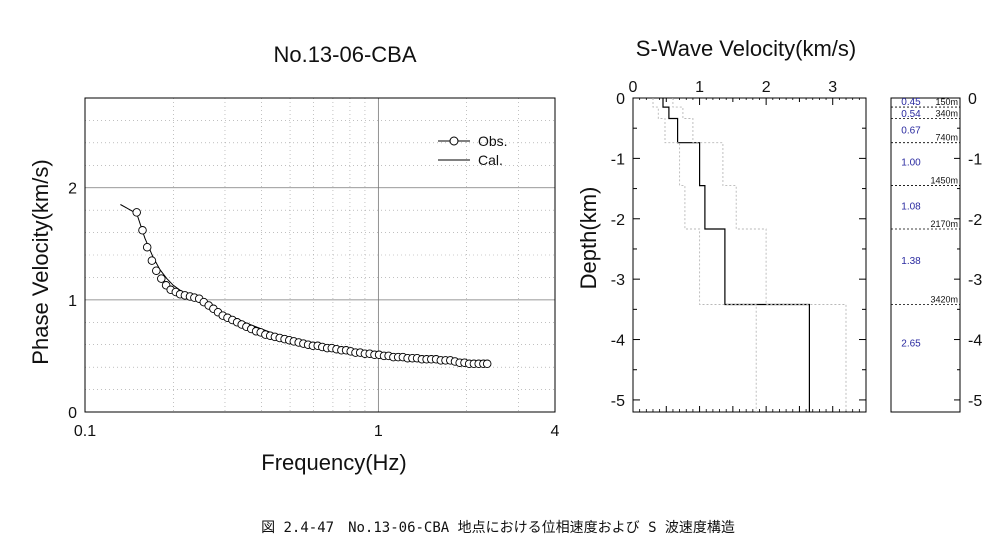 This screenshot has width=996, height=558. Describe the element at coordinates (473, 150) in the screenshot. I see `legend: Obs. Cal.` at that location.